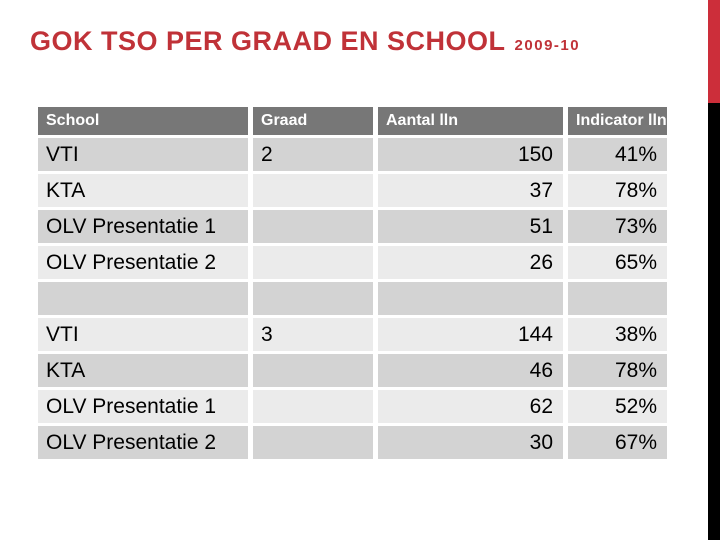 This screenshot has height=540, width=720. I want to click on cell-empty-indicator, so click(617, 298).